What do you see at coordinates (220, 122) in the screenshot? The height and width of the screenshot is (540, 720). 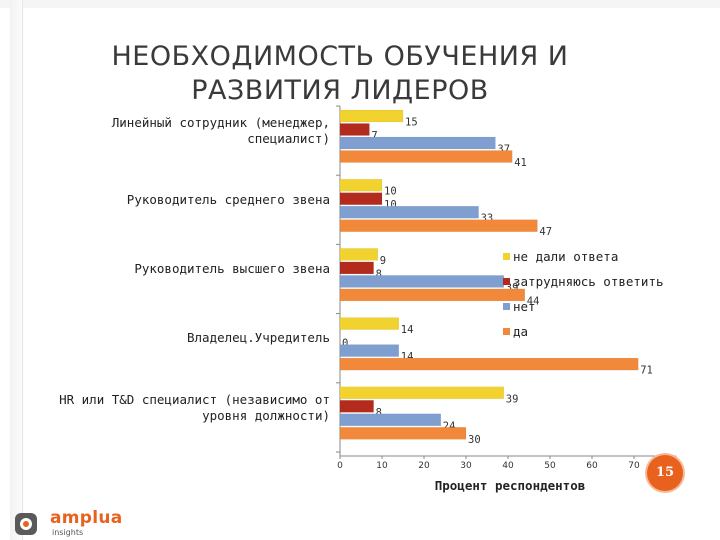 I see `category-label-line: Линейный сотрудник (менеджер,` at bounding box center [220, 122].